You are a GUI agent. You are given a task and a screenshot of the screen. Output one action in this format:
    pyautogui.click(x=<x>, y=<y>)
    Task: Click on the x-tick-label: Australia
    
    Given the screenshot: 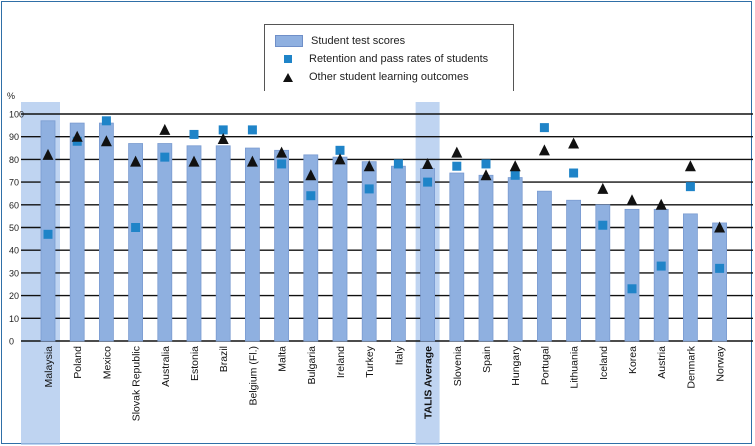 What is the action you would take?
    pyautogui.click(x=166, y=366)
    